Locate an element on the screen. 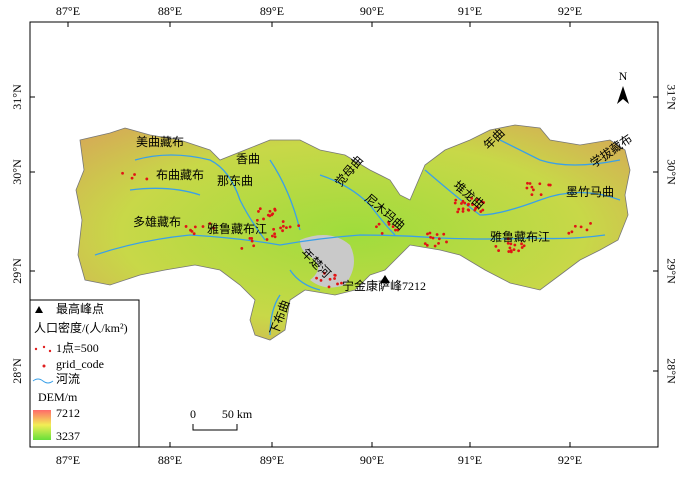 Image resolution: width=688 pixels, height=477 pixels. legend-river: 河流 is located at coordinates (68, 379).